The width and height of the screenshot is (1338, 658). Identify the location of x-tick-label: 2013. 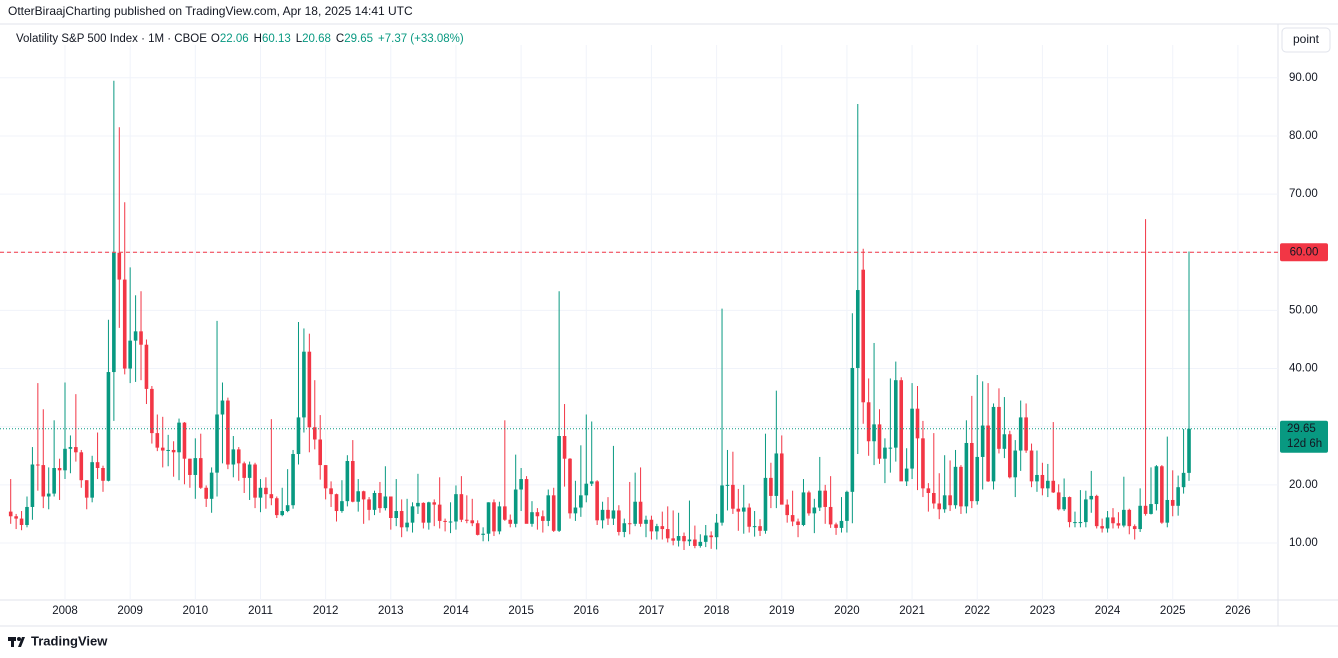
(391, 611).